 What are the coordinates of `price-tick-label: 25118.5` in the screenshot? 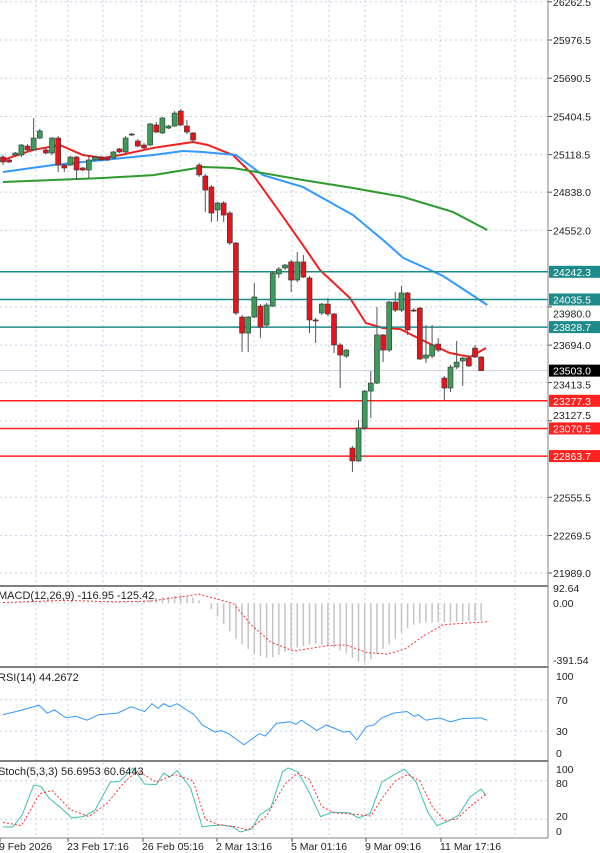 It's located at (571, 156).